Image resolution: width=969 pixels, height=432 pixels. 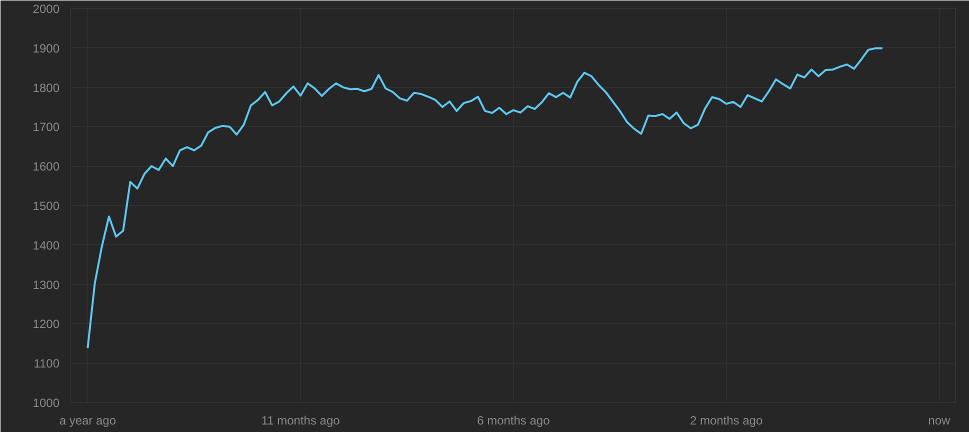 What do you see at coordinates (939, 421) in the screenshot?
I see `x-tick-label: now` at bounding box center [939, 421].